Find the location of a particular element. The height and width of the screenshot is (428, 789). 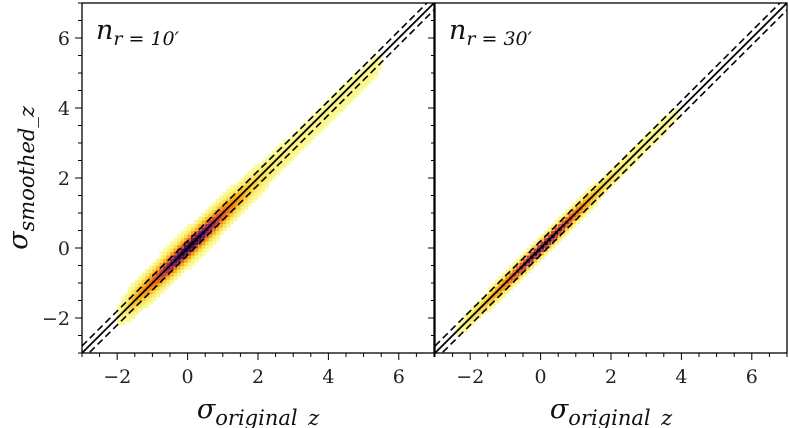

panel-label-sub-right: r = 30′ is located at coordinates (499, 39).